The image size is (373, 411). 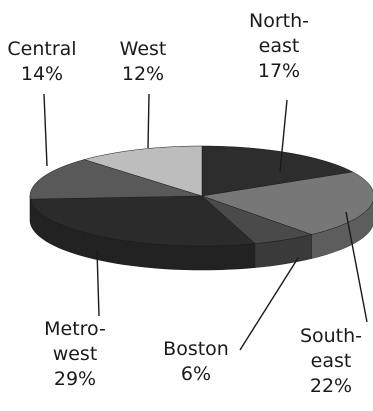 What do you see at coordinates (196, 374) in the screenshot?
I see `slice-value-label: 6%` at bounding box center [196, 374].